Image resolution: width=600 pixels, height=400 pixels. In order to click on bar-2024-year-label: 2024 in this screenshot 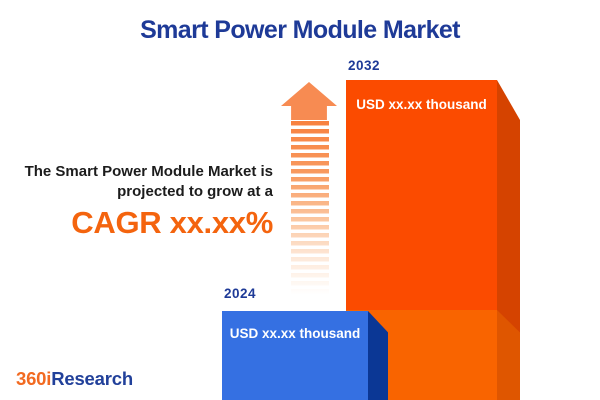, I will do `click(240, 293)`.